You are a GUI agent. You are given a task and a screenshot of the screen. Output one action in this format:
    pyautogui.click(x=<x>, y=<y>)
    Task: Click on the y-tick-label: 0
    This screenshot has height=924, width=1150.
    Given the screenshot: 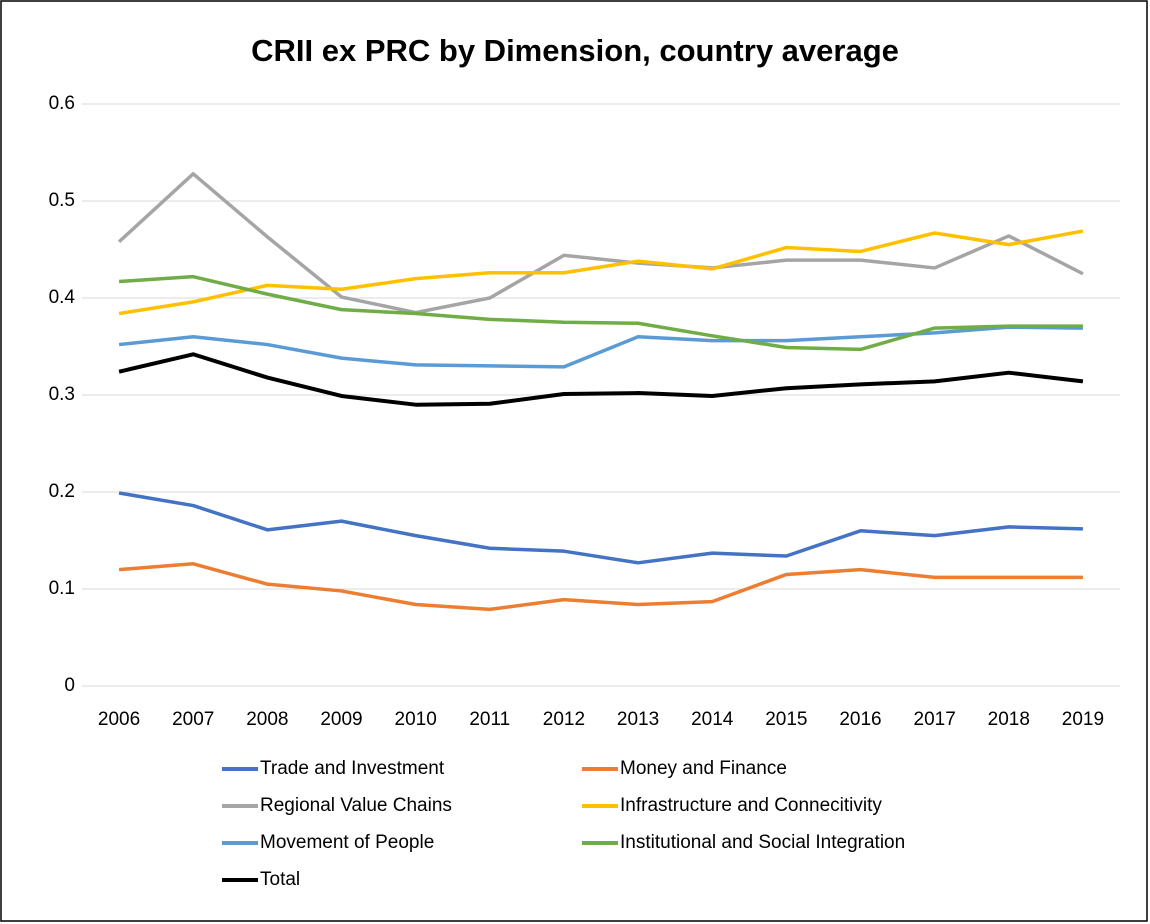 What is the action you would take?
    pyautogui.click(x=69, y=685)
    